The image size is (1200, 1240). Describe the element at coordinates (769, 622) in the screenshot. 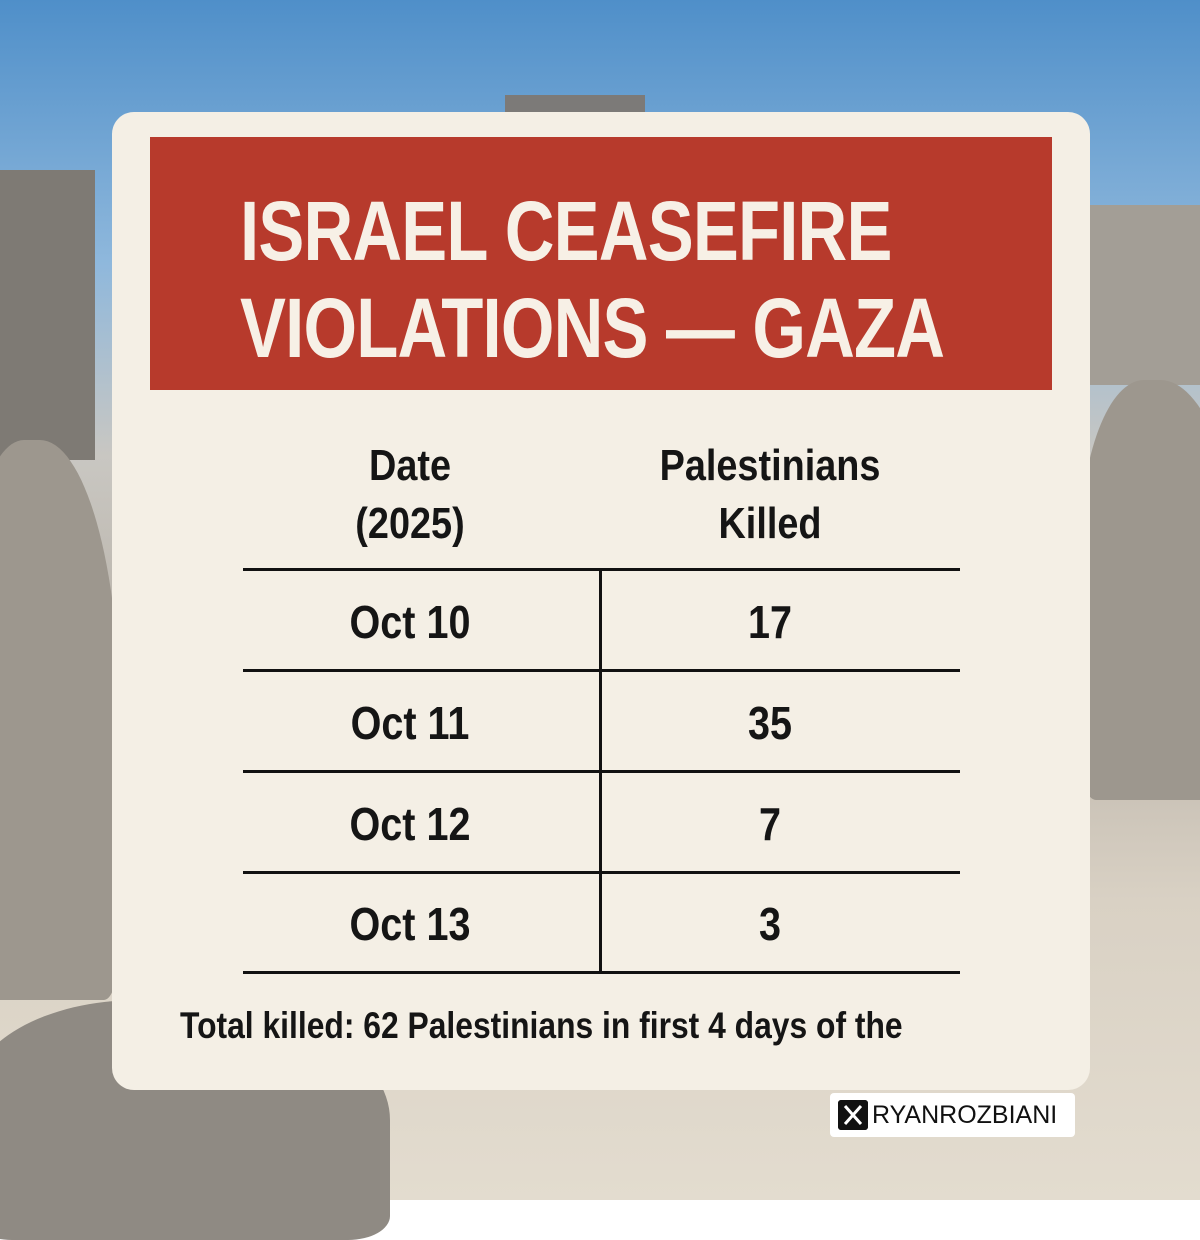

I see `count-cell: 17` at that location.